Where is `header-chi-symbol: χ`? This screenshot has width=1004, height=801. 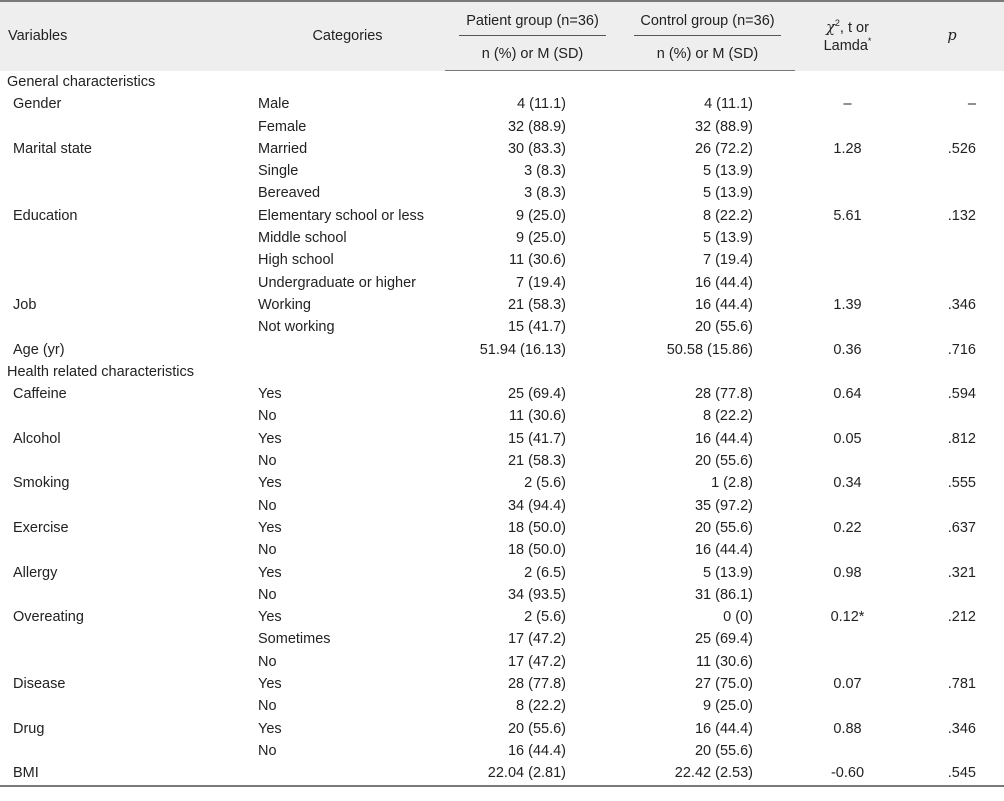
header-chi-symbol: χ is located at coordinates (830, 28).